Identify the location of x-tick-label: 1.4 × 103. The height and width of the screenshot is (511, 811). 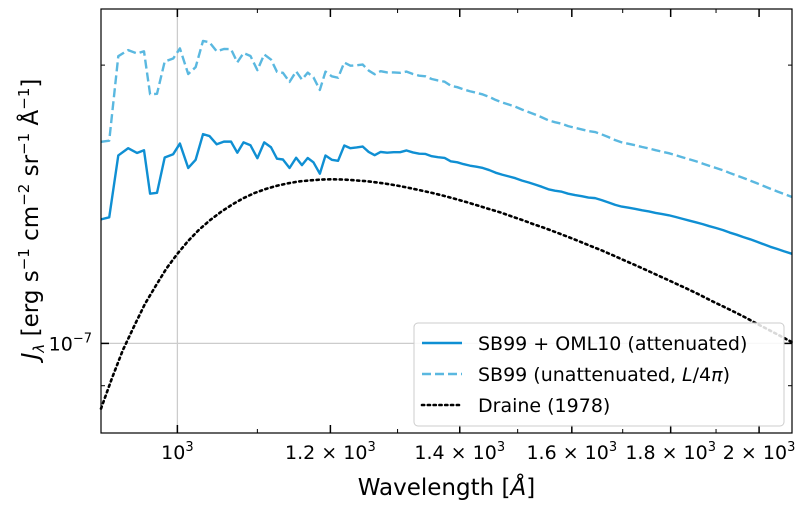
(459, 452).